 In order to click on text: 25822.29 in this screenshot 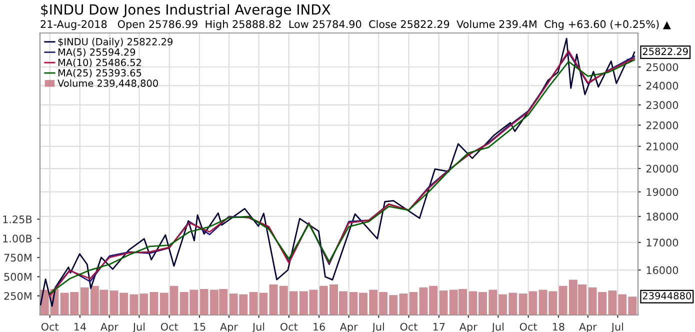, I will do `click(665, 52)`.